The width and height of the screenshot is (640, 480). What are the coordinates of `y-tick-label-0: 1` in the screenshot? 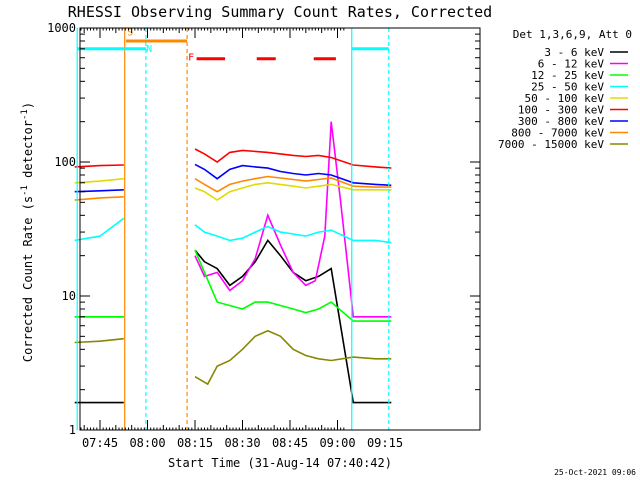 It's located at (72, 430).